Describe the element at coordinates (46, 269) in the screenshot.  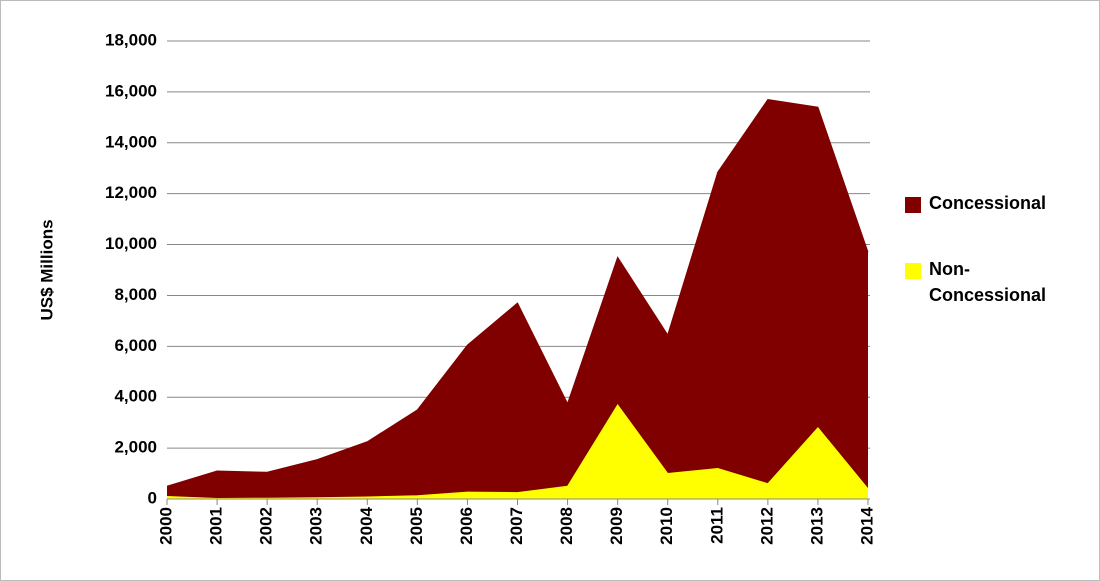
I see `y-axis-label: US$ Millions` at that location.